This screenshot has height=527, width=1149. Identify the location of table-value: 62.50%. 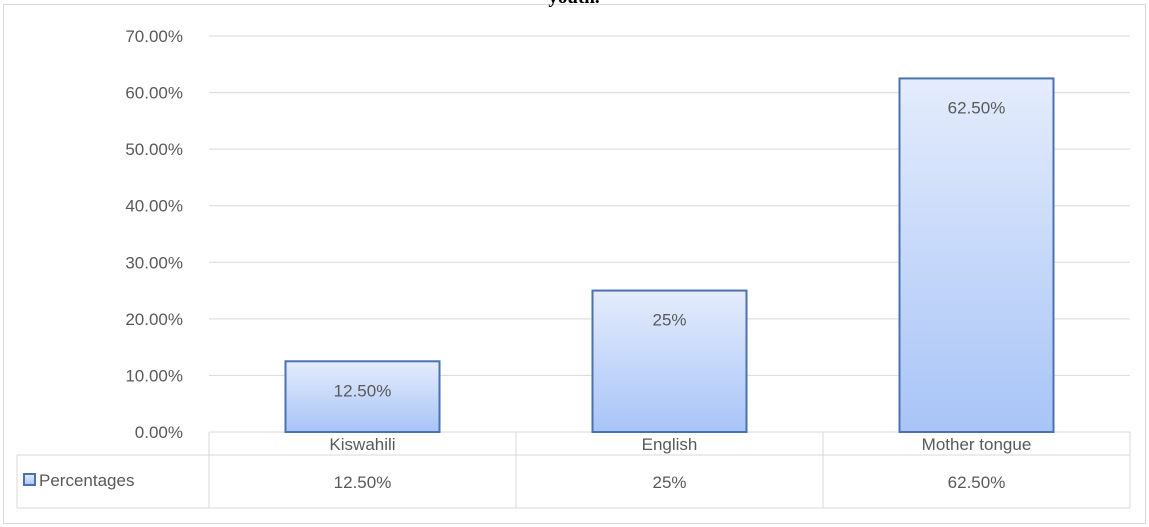
(977, 482).